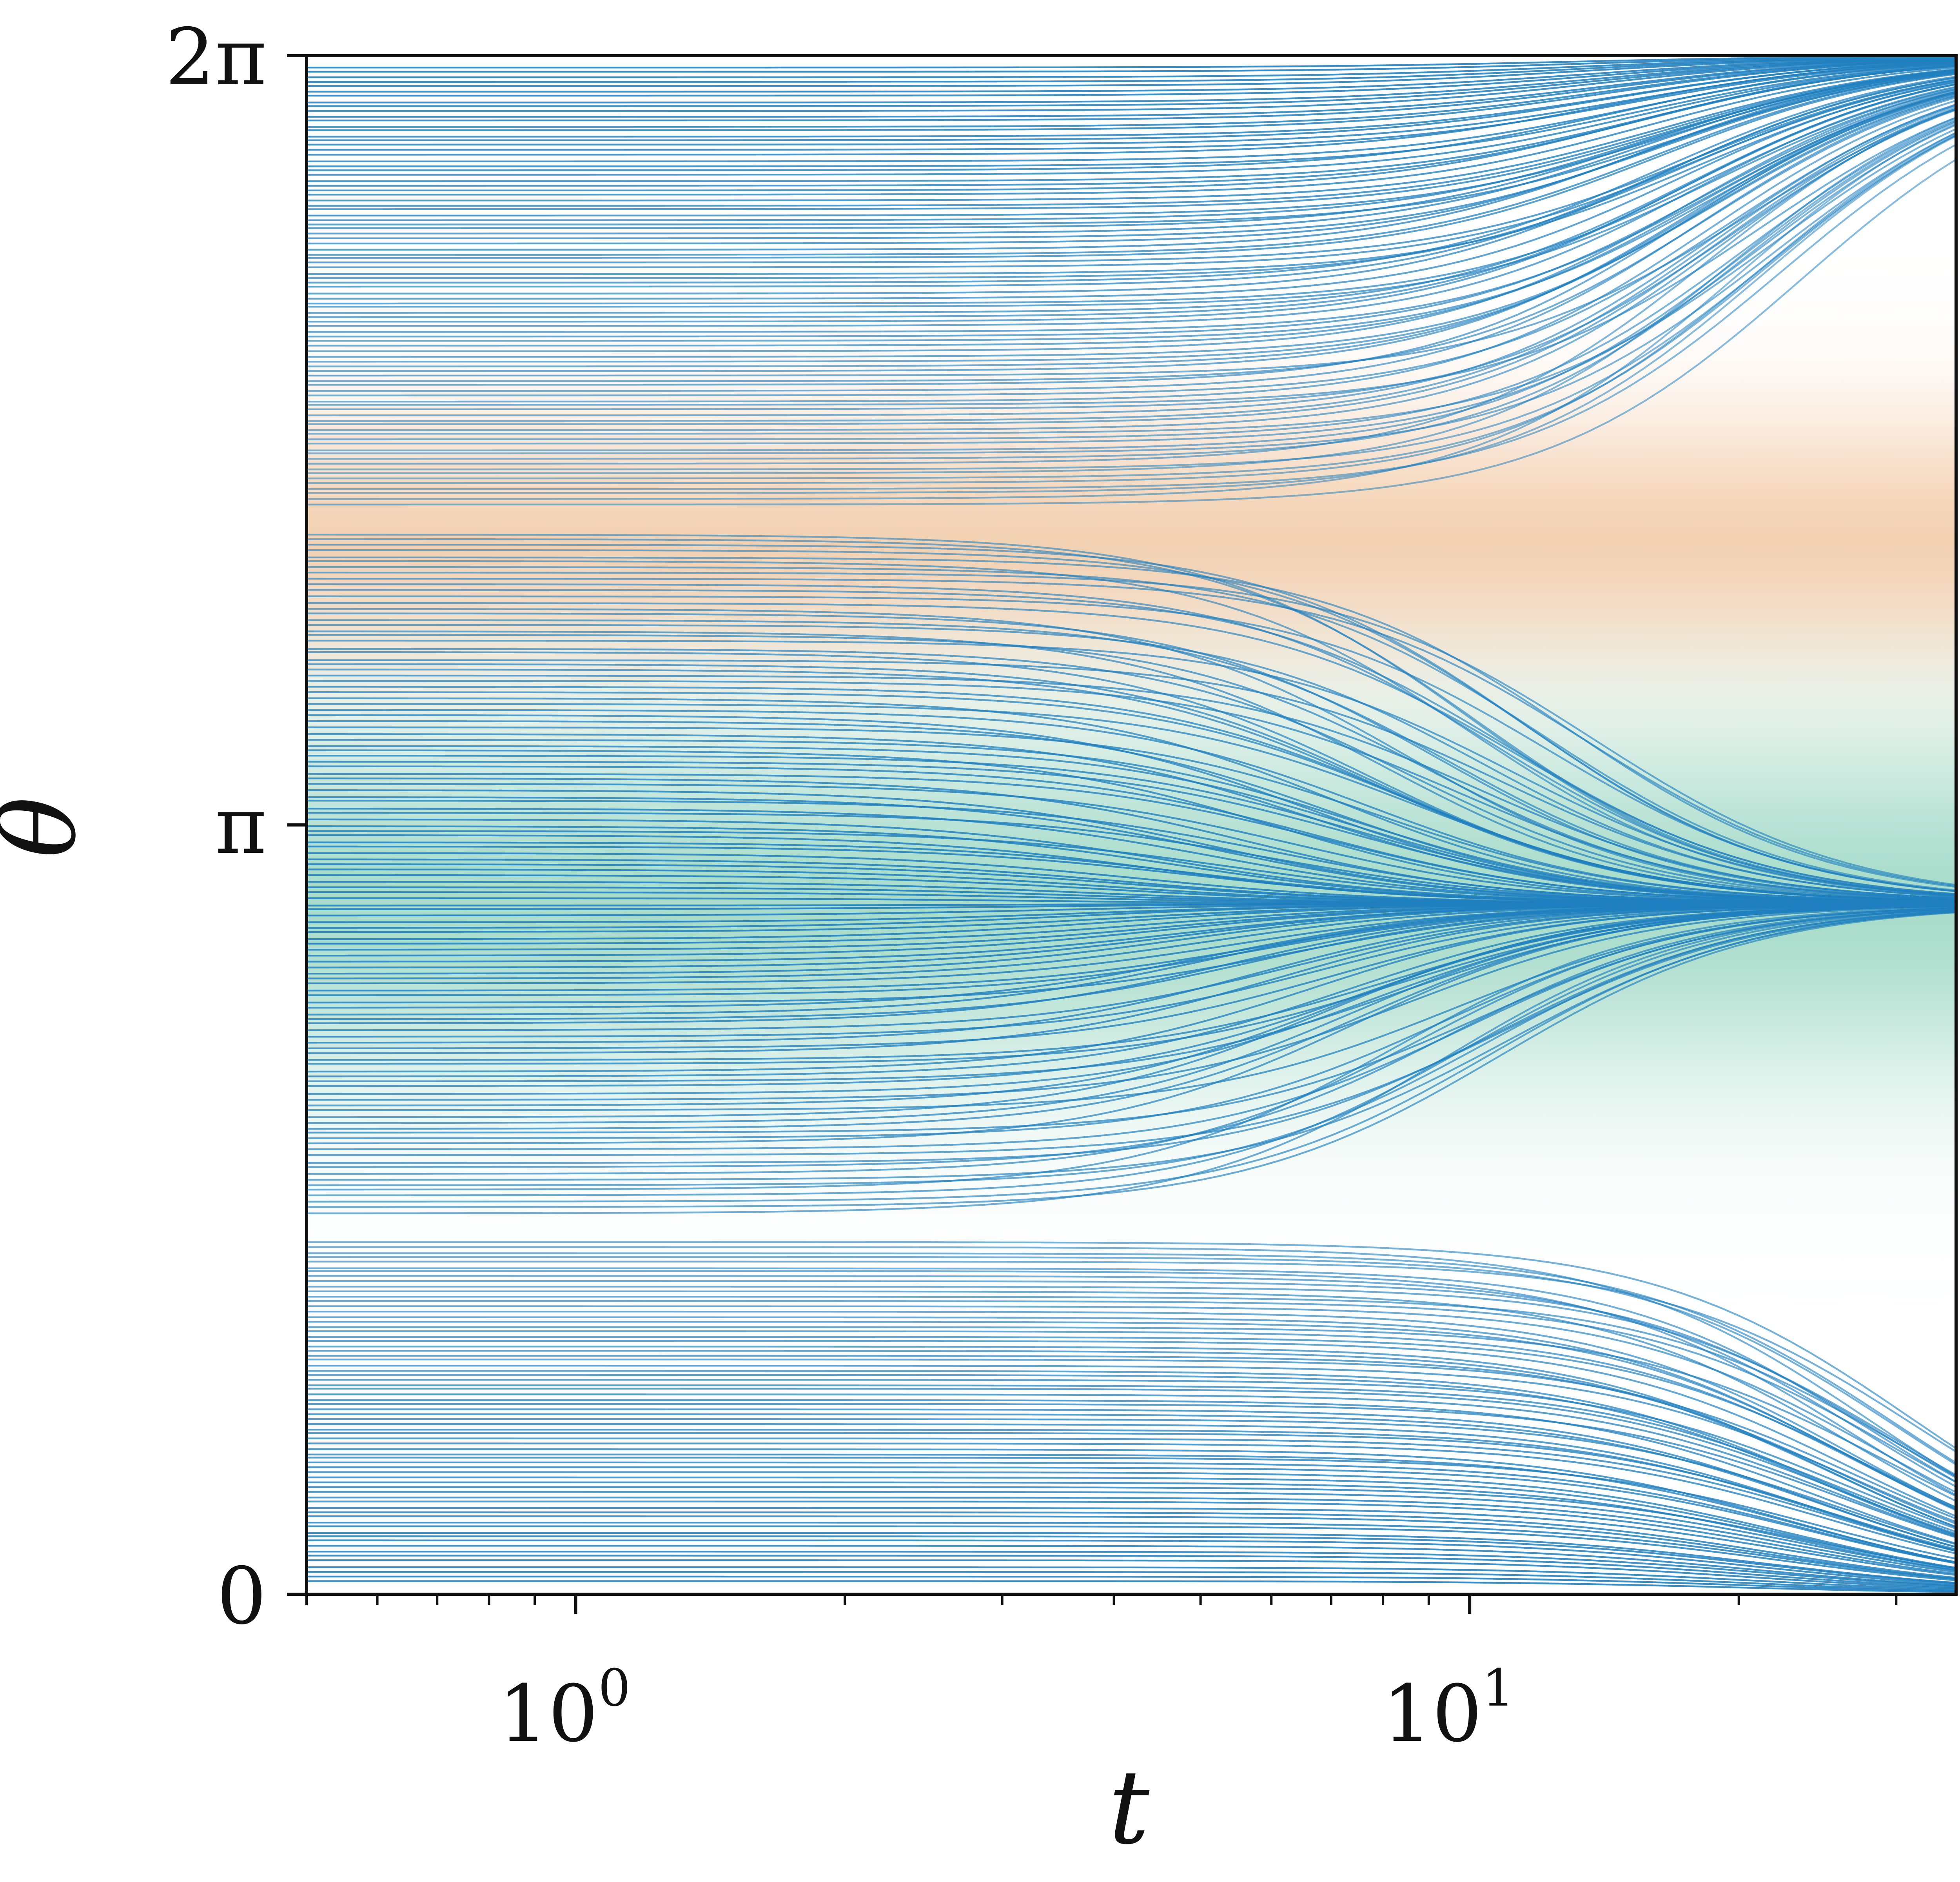 The width and height of the screenshot is (1960, 1882). Describe the element at coordinates (297, 825) in the screenshot. I see `y-axis-ticks` at that location.